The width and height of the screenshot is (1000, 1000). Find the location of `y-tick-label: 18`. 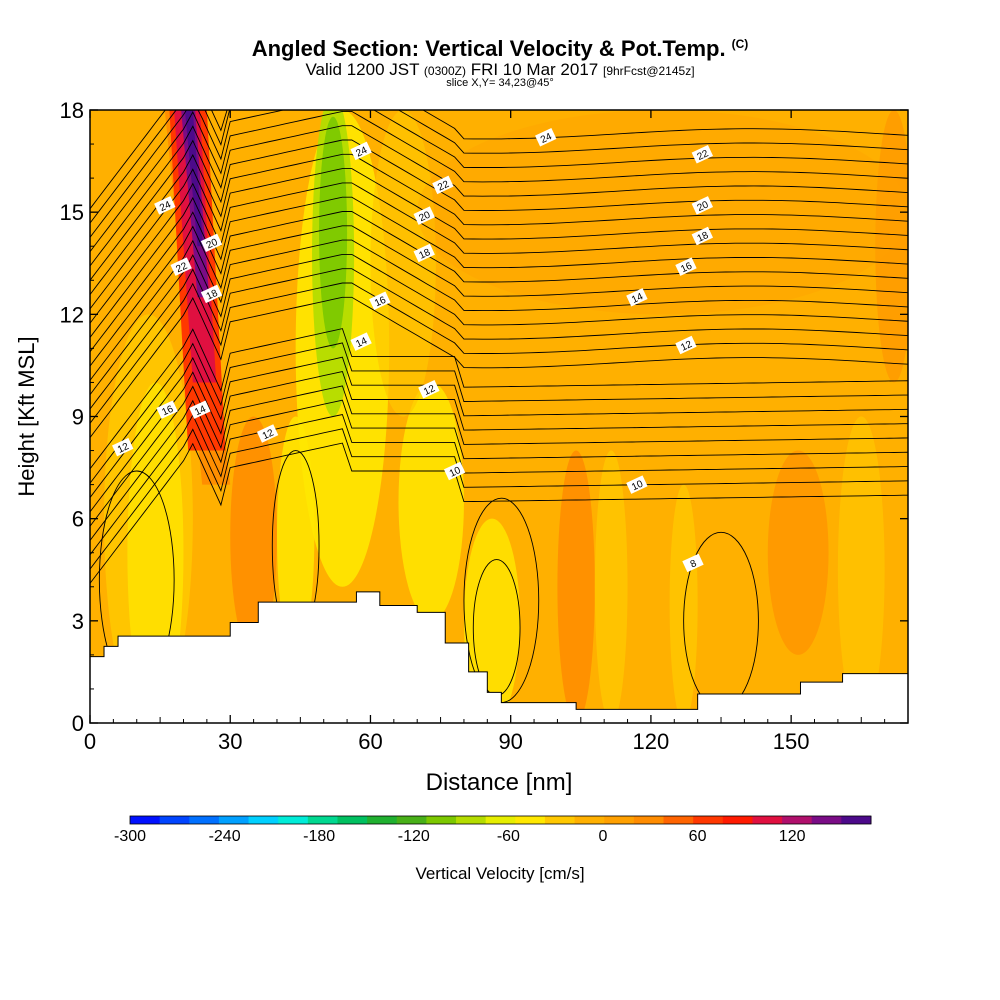

y-tick-label: 18 is located at coordinates (72, 110).